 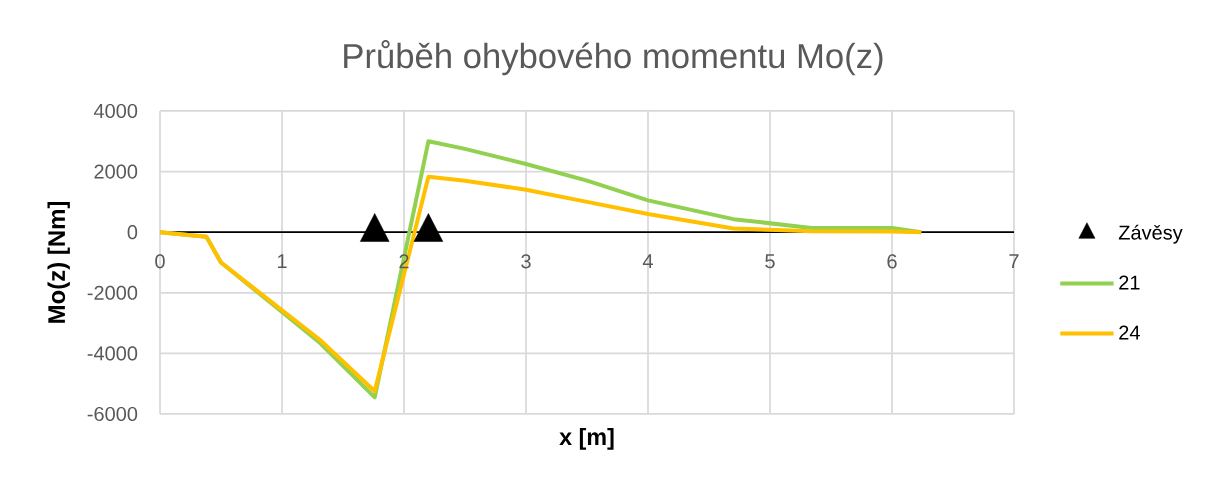 I want to click on y-tick-label: -4000, so click(x=112, y=353).